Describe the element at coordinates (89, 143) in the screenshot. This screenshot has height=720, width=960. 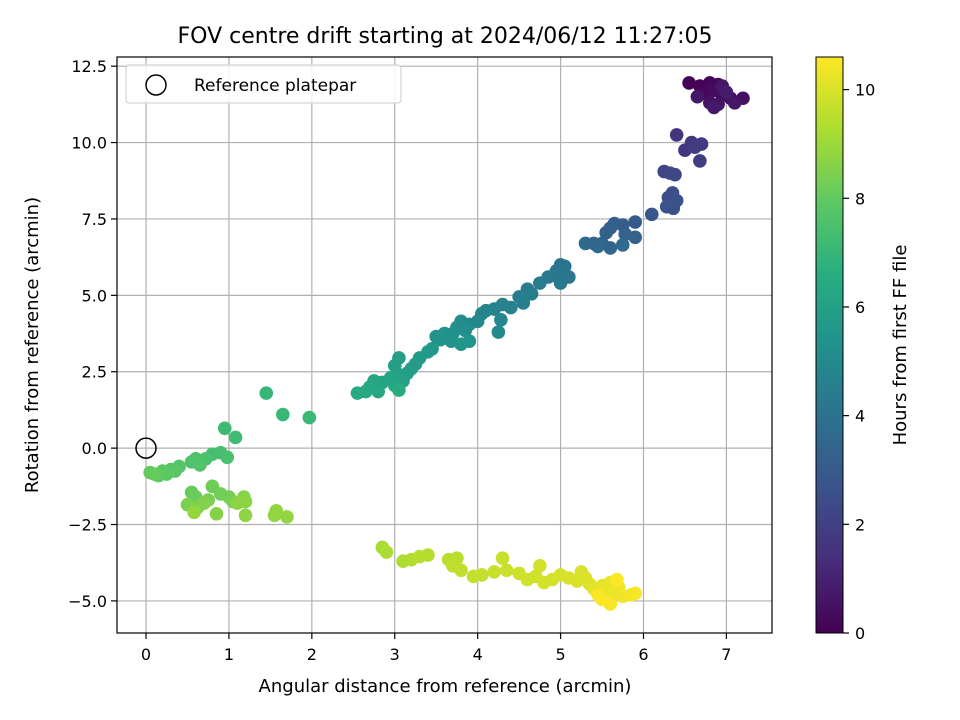
I see `y-tick-label: 10.0` at that location.